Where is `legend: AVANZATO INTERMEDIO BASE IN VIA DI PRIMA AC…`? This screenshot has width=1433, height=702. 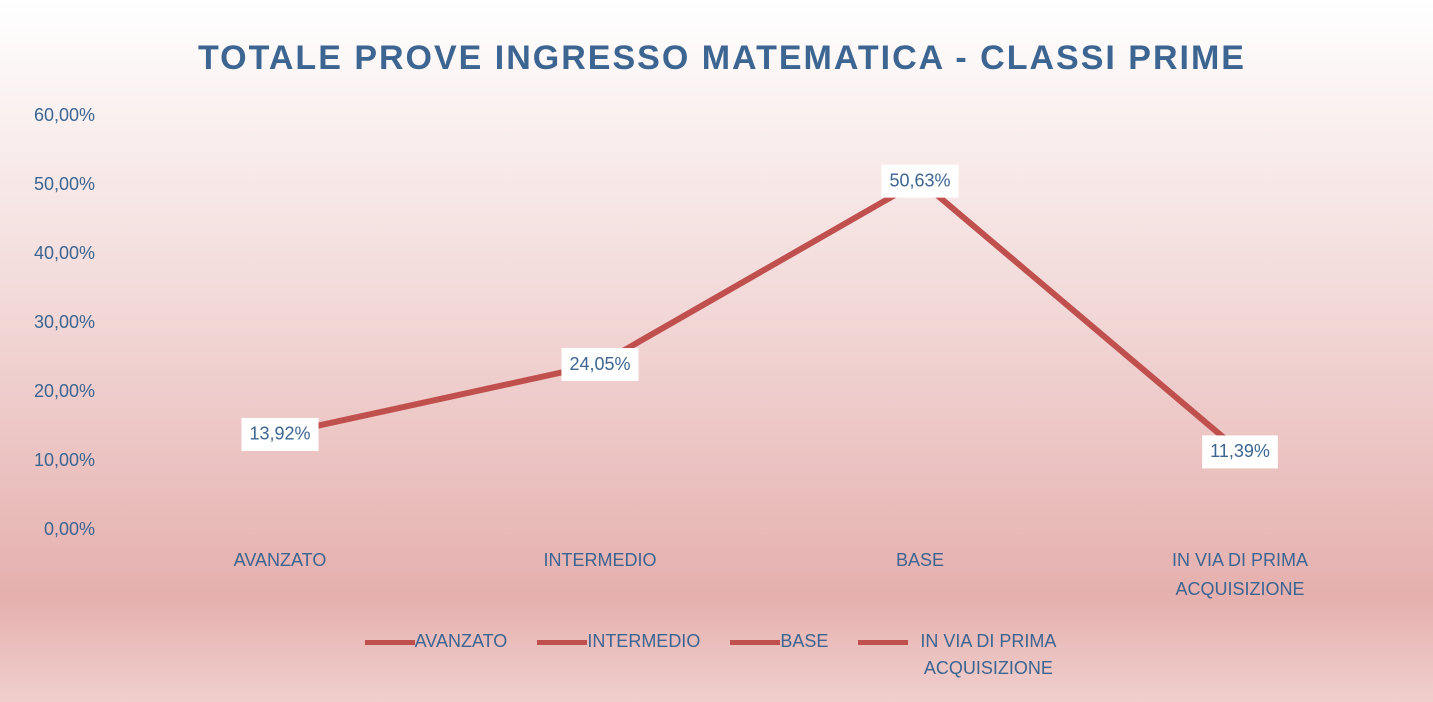
legend: AVANZATO INTERMEDIO BASE IN VIA DI PRIMA AC… is located at coordinates (716, 655).